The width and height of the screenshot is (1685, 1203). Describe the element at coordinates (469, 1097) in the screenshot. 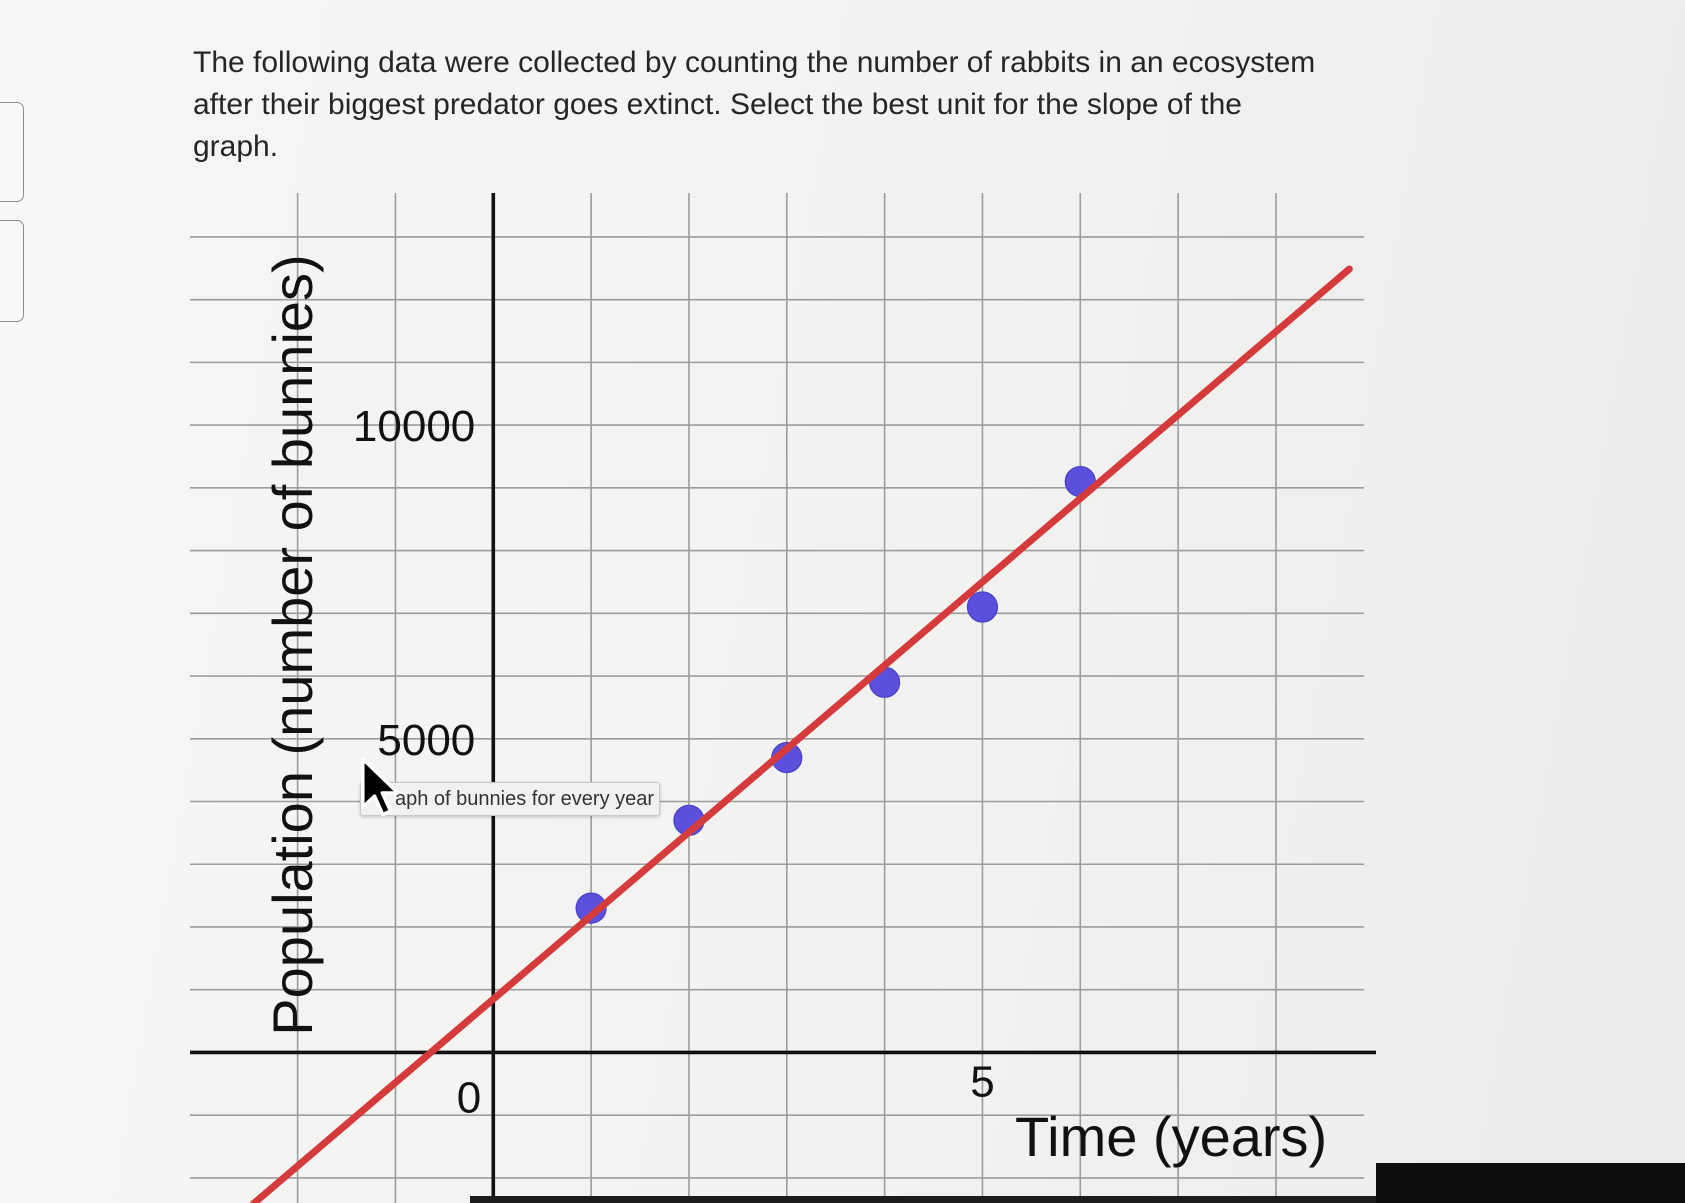

I see `x-tick-label: 0` at that location.